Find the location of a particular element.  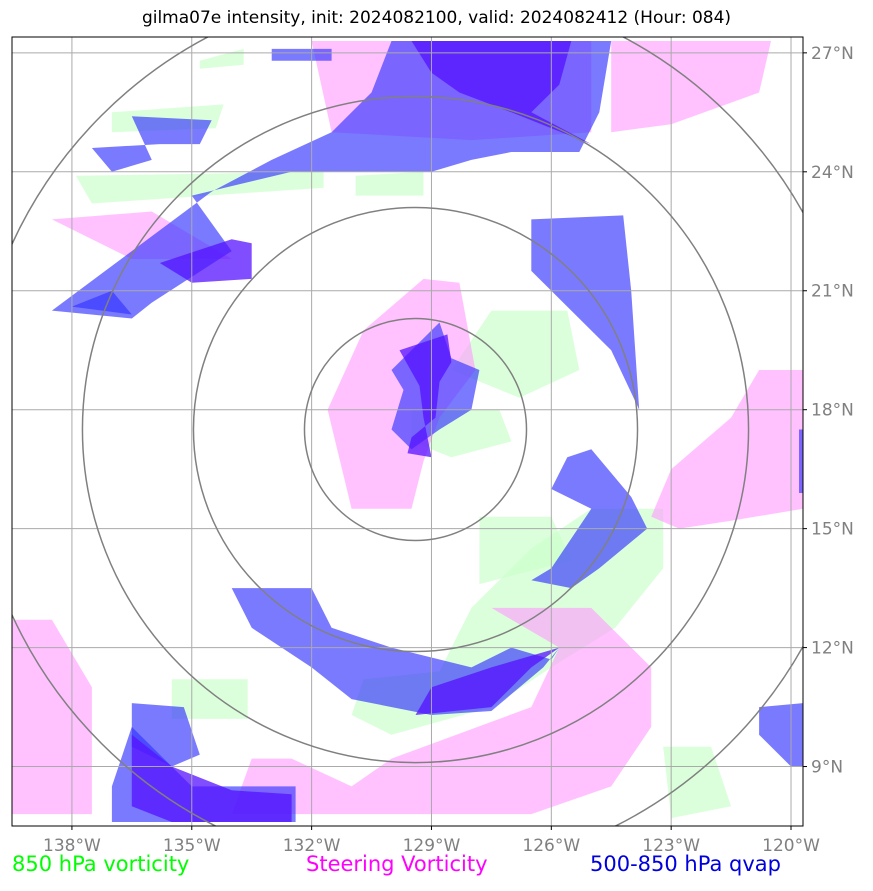

x-tick-label-1: 135°W is located at coordinates (192, 846).